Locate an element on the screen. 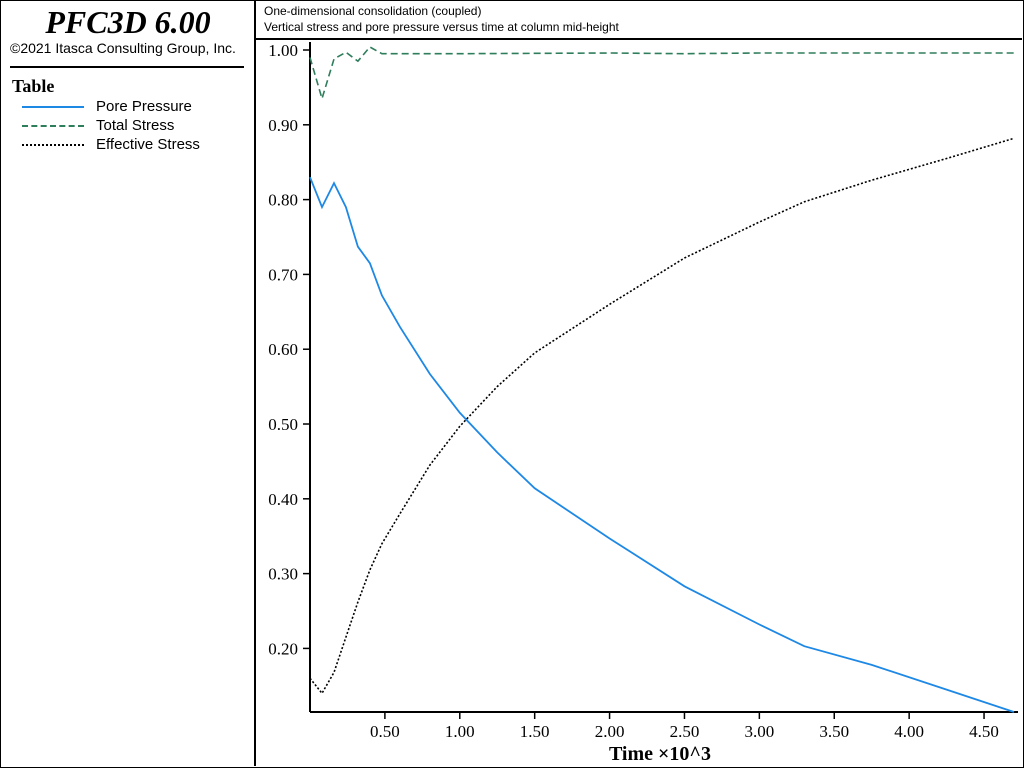 The height and width of the screenshot is (768, 1024). y-tick-label: 0.30 is located at coordinates (283, 574).